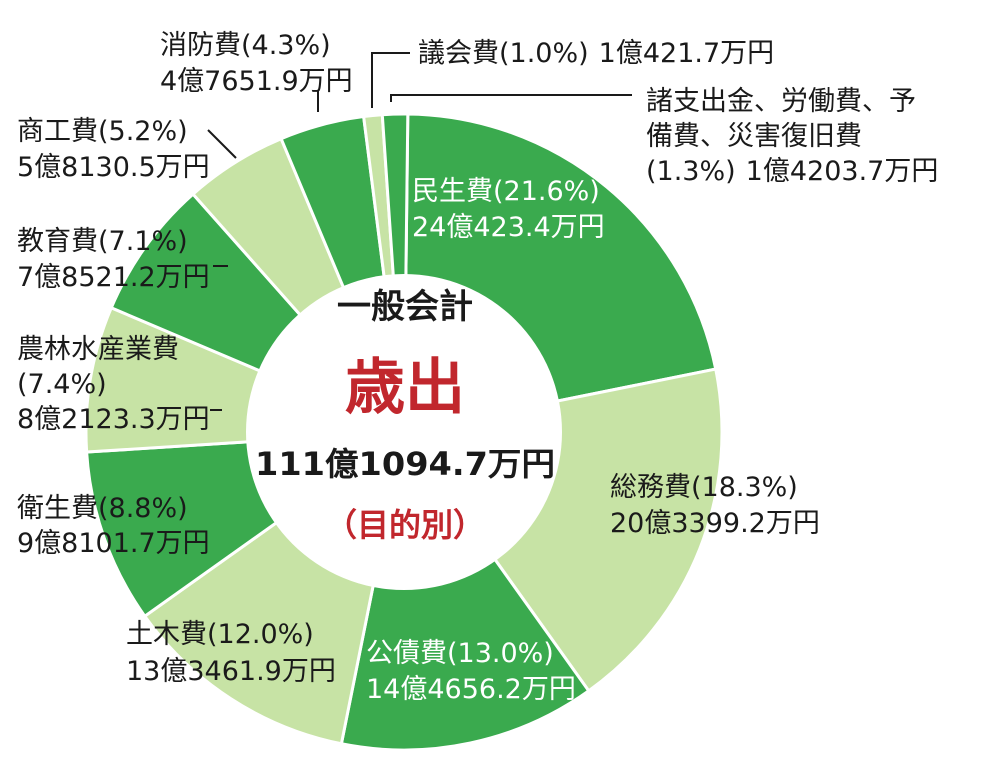 This screenshot has width=997, height=768. Describe the element at coordinates (744, 487) in the screenshot. I see `label-percent: (18.3%)` at that location.